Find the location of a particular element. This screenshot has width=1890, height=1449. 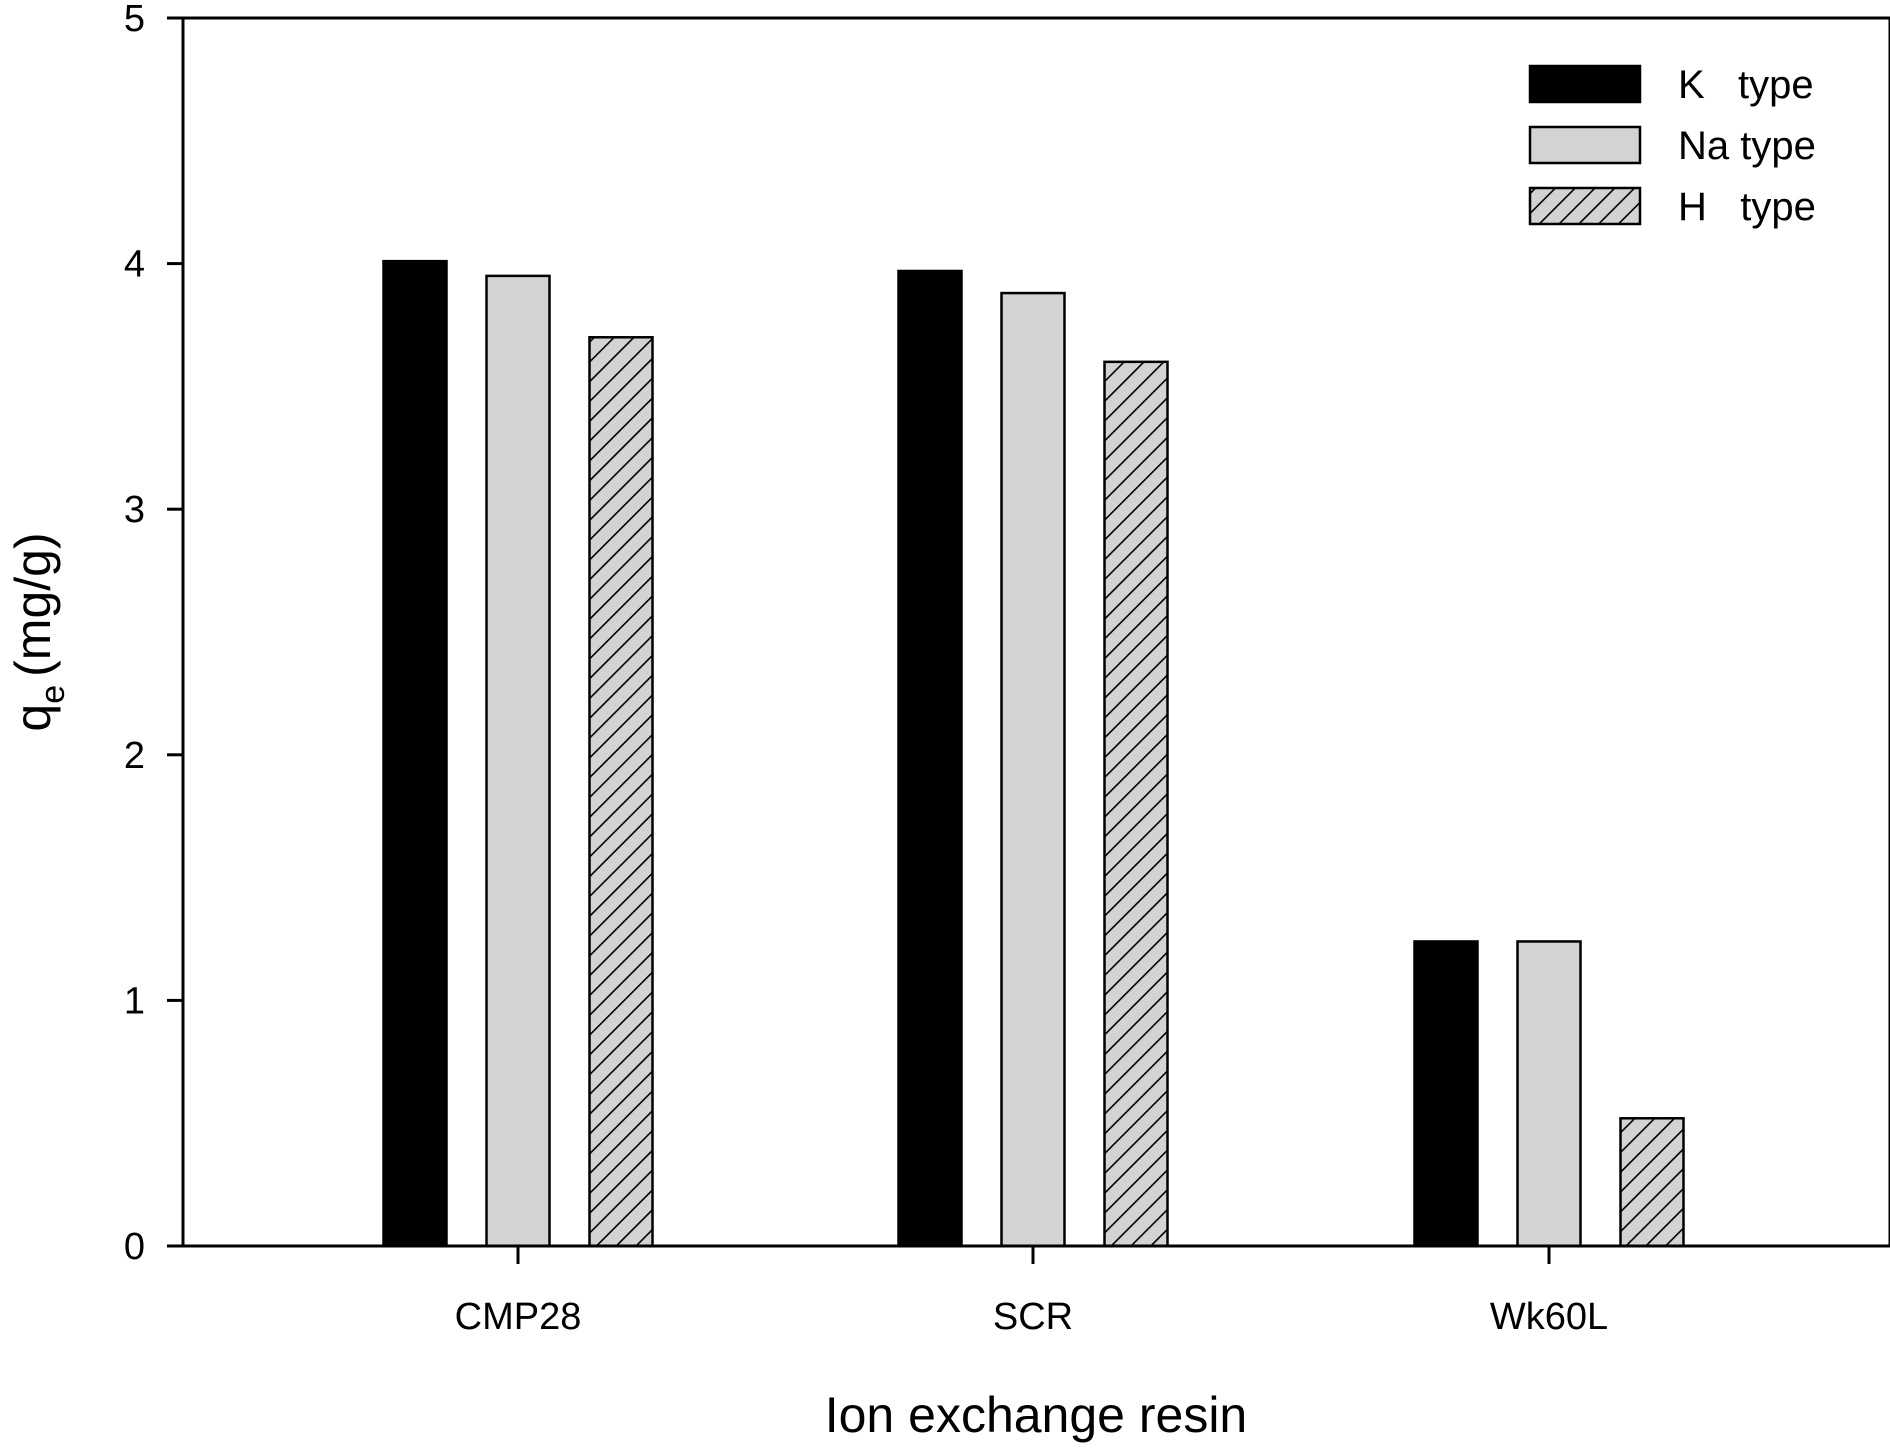

legend: K type Na type H type is located at coordinates (1672, 146).